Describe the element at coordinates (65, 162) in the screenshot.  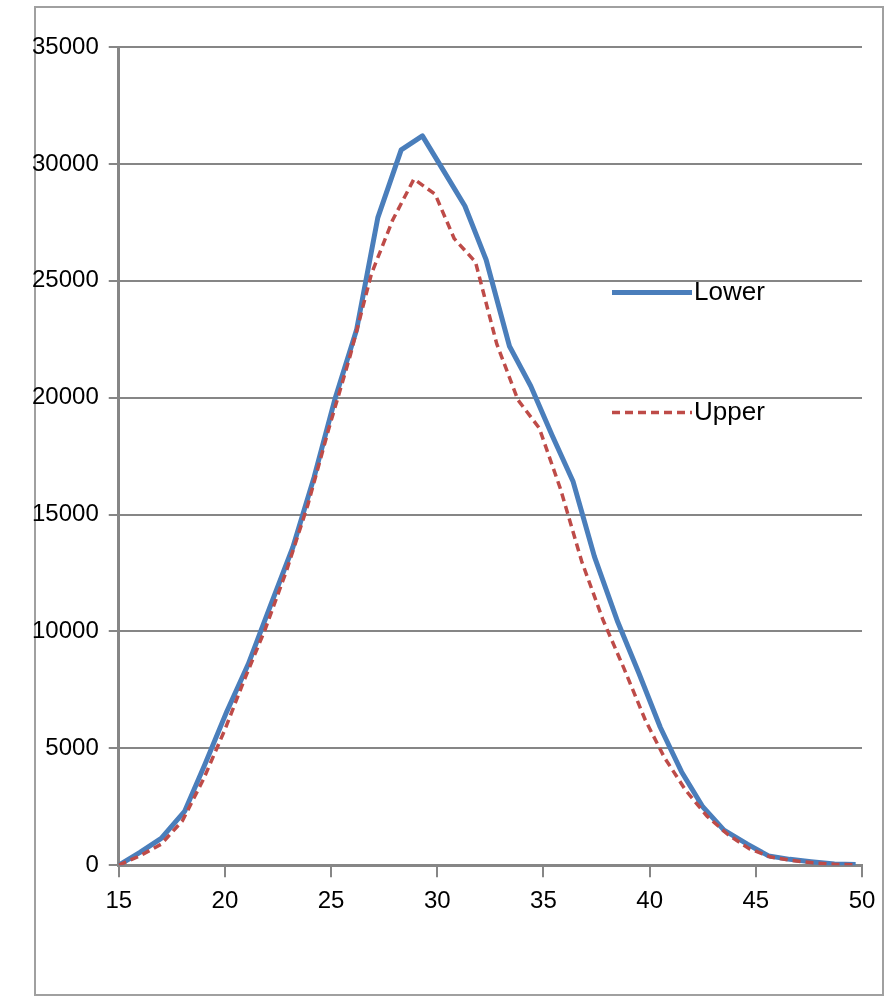
I see `y-tick-label: 30000` at that location.